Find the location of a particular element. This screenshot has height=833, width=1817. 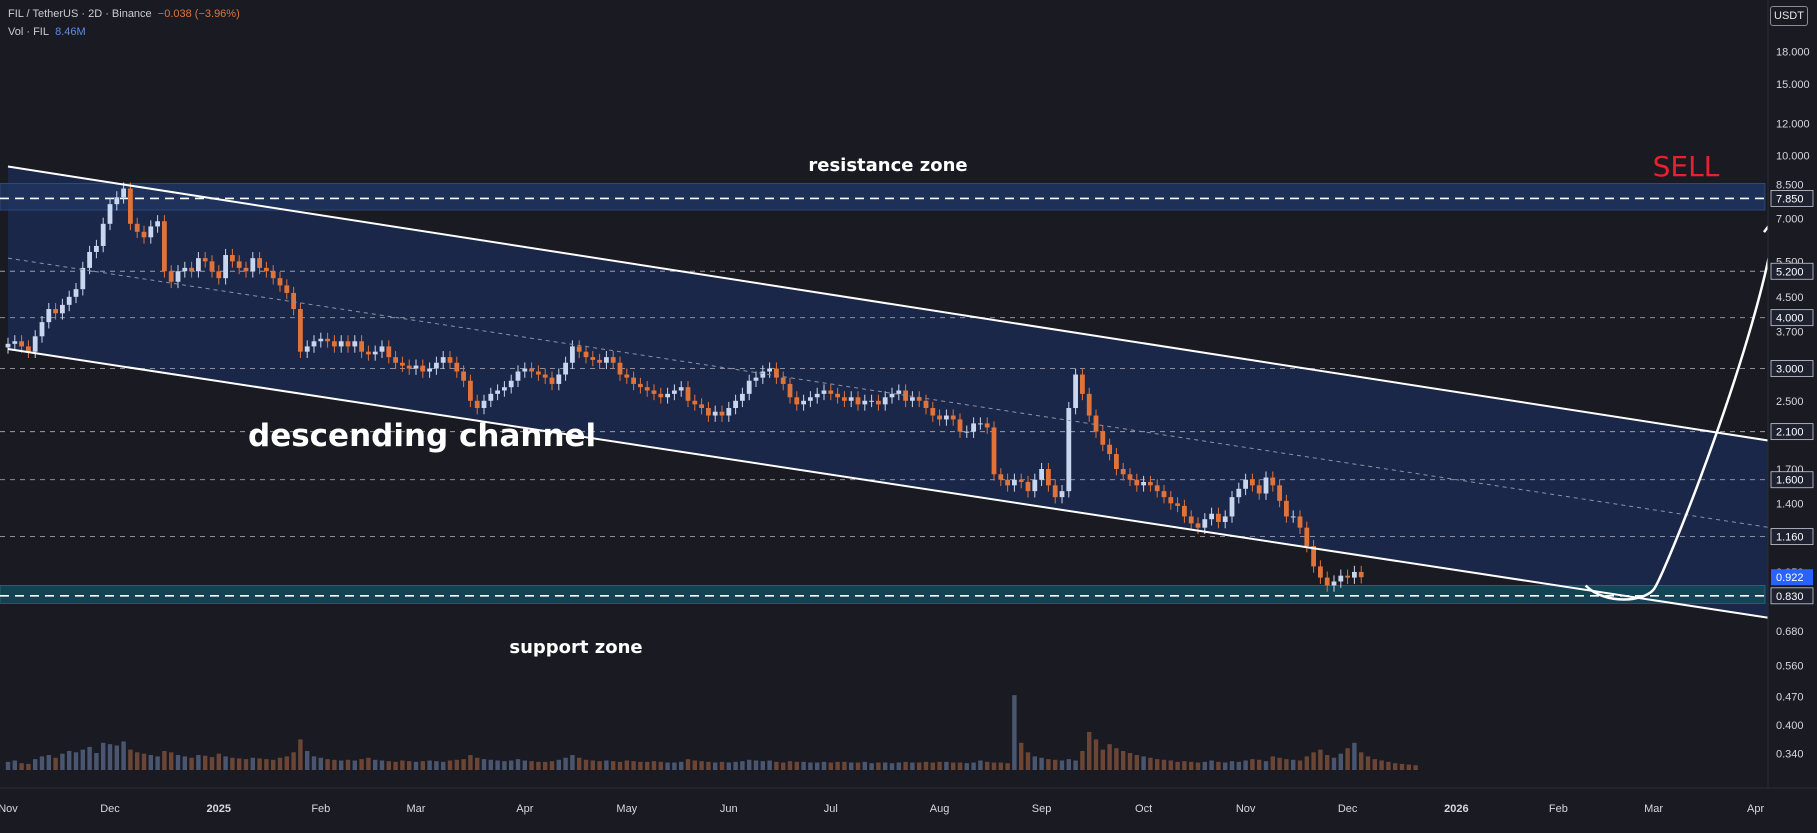

currency-button: USDT is located at coordinates (1789, 16).